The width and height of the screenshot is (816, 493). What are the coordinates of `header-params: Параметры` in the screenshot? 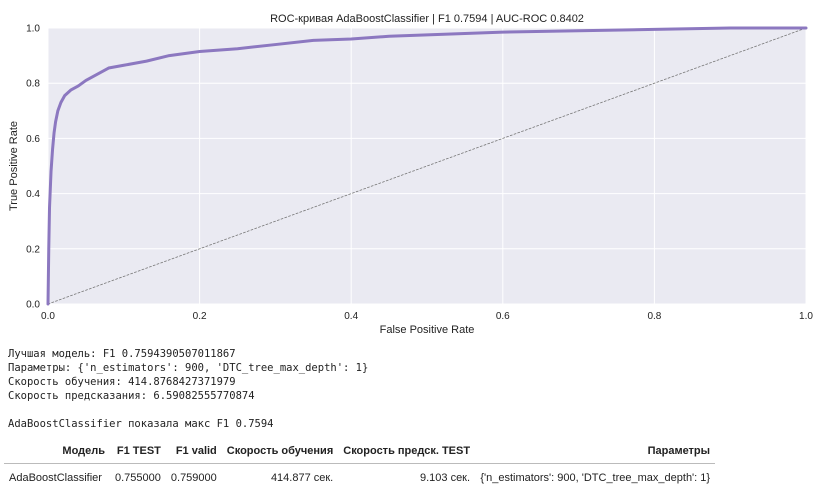 It's located at (595, 452).